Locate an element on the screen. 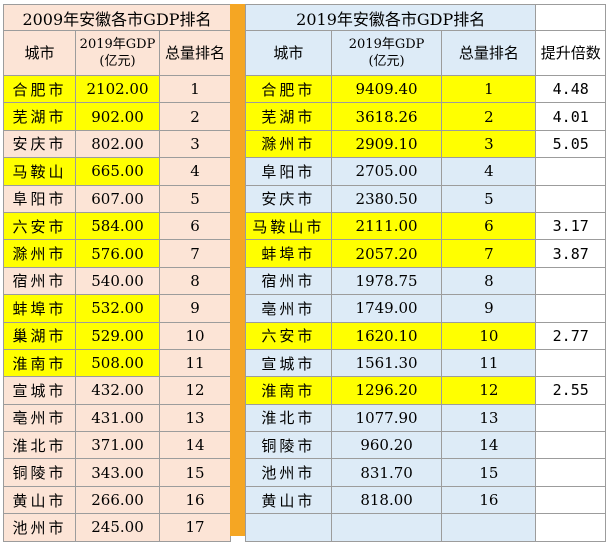  gdp-cell: 2111.00 is located at coordinates (386, 226).